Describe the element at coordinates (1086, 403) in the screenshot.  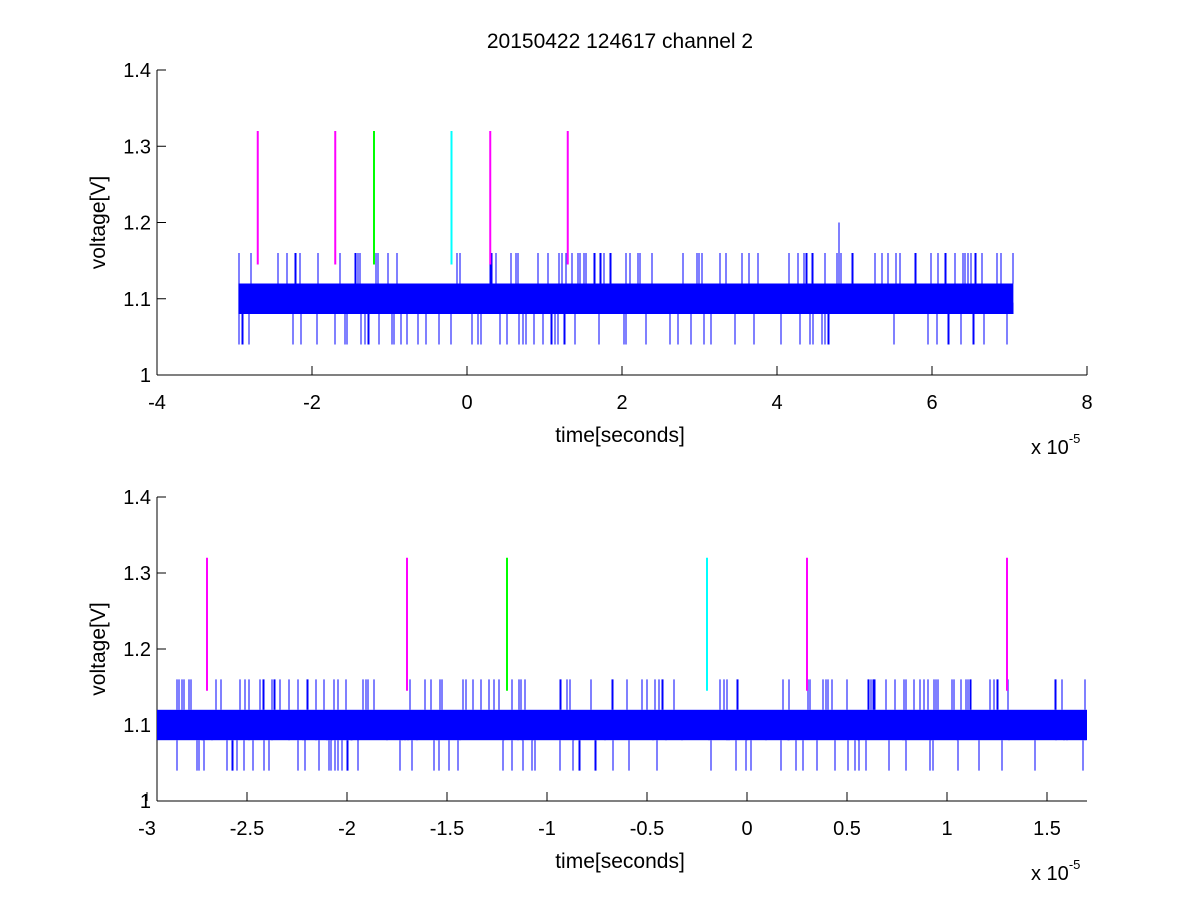
I see `x-tick-label: 8` at that location.